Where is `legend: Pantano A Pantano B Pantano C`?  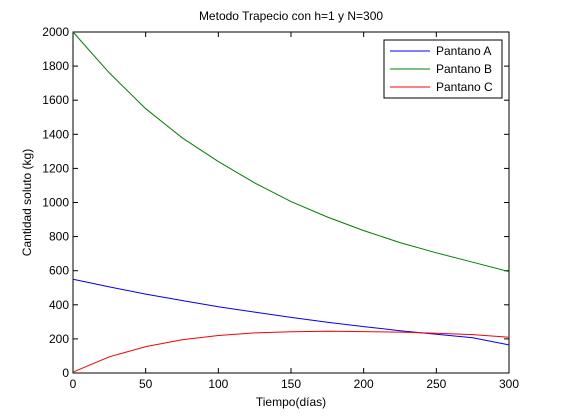
legend: Pantano A Pantano B Pantano C is located at coordinates (443, 69).